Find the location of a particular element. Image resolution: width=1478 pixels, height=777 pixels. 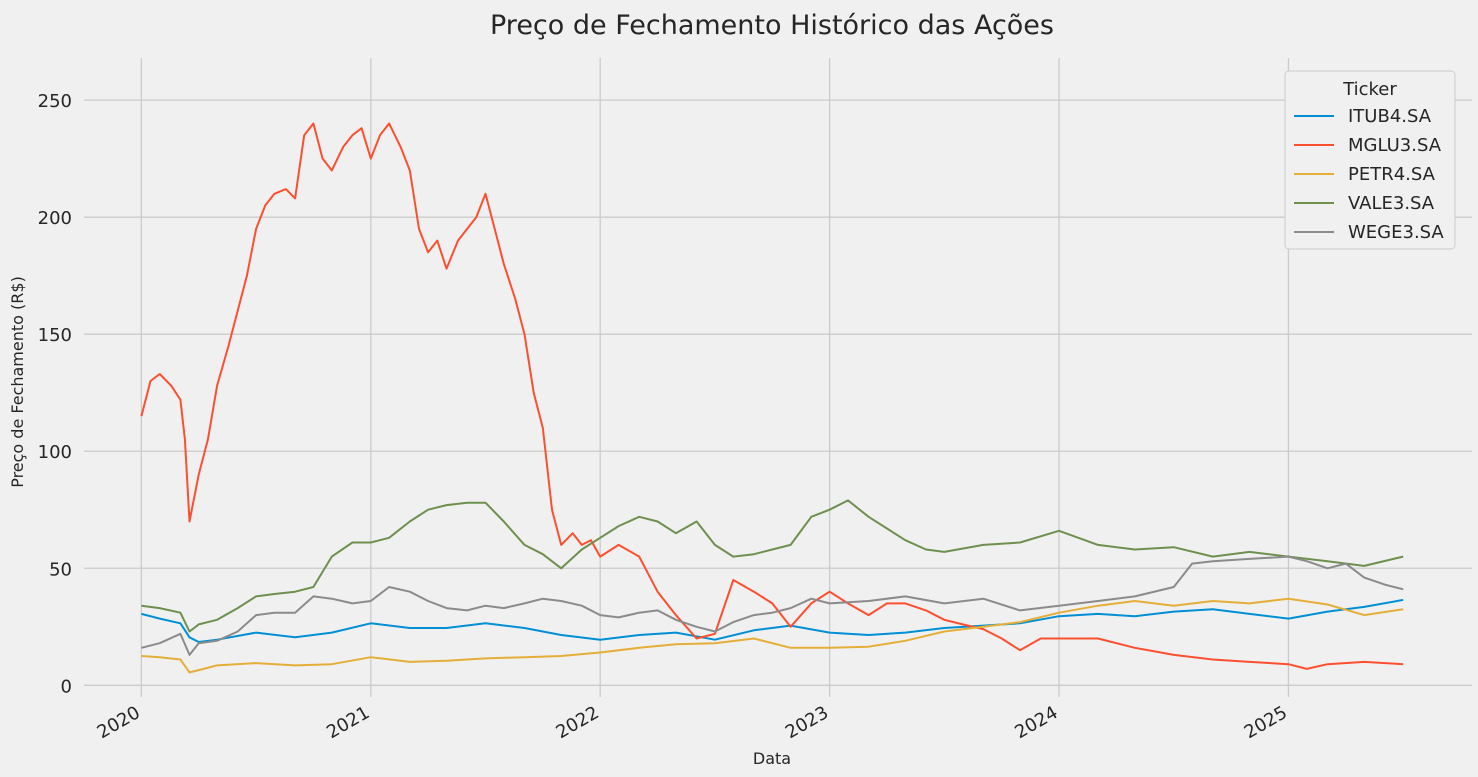

series-line-vale3-sa is located at coordinates (772, 566).